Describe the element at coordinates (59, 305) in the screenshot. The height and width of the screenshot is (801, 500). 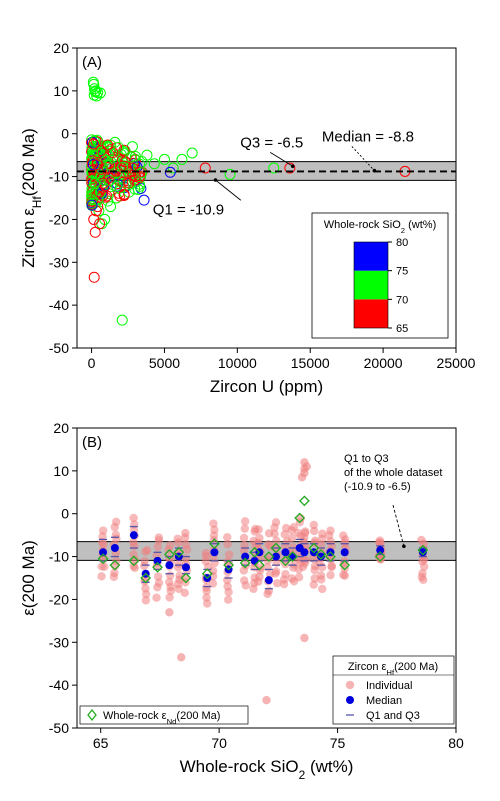
I see `y-tick-label: -40` at that location.